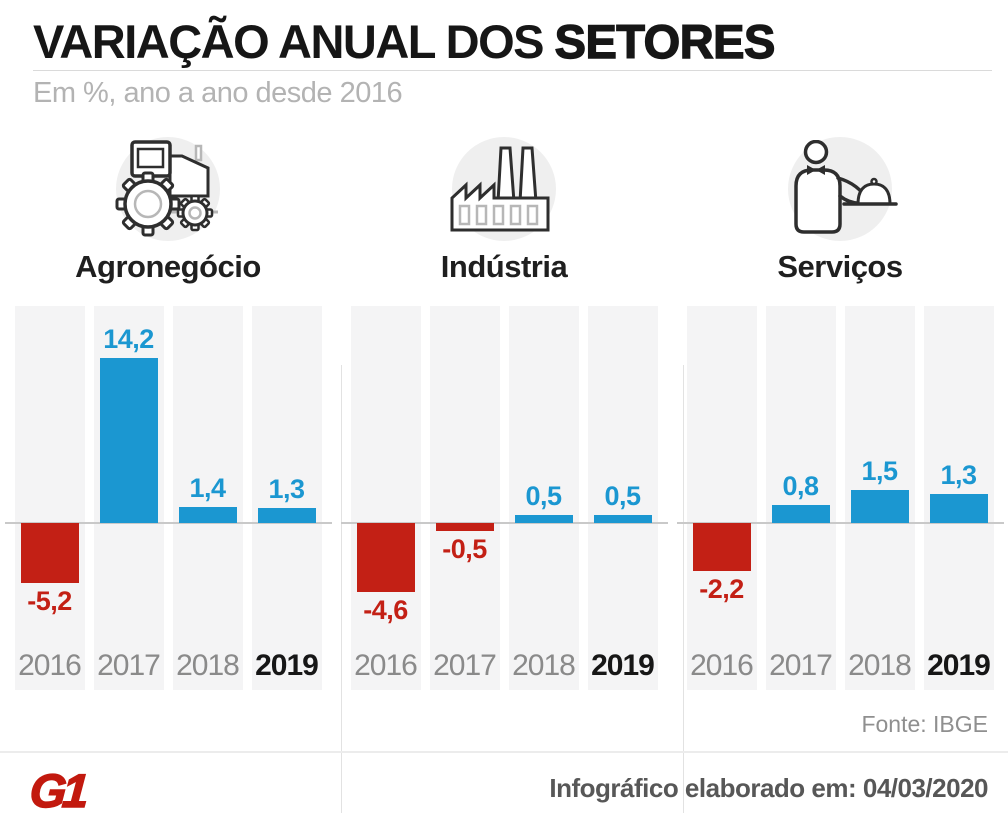  I want to click on sector-title: Agronegócio, so click(168, 266).